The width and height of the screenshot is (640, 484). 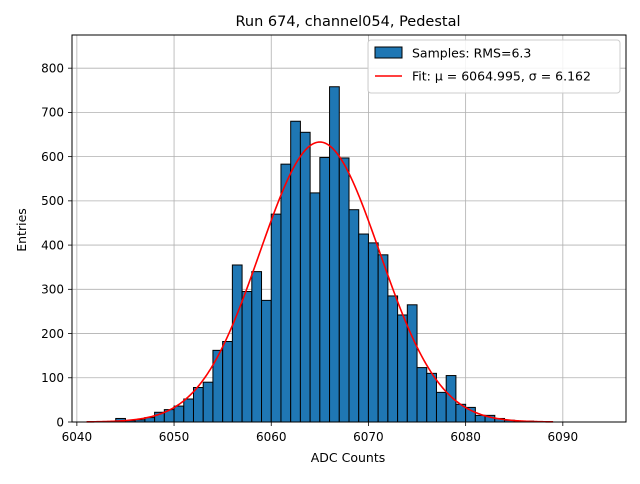 I want to click on x-axis-ticks: 6040 6050 6060 6070 6080 6090, so click(x=320, y=433).